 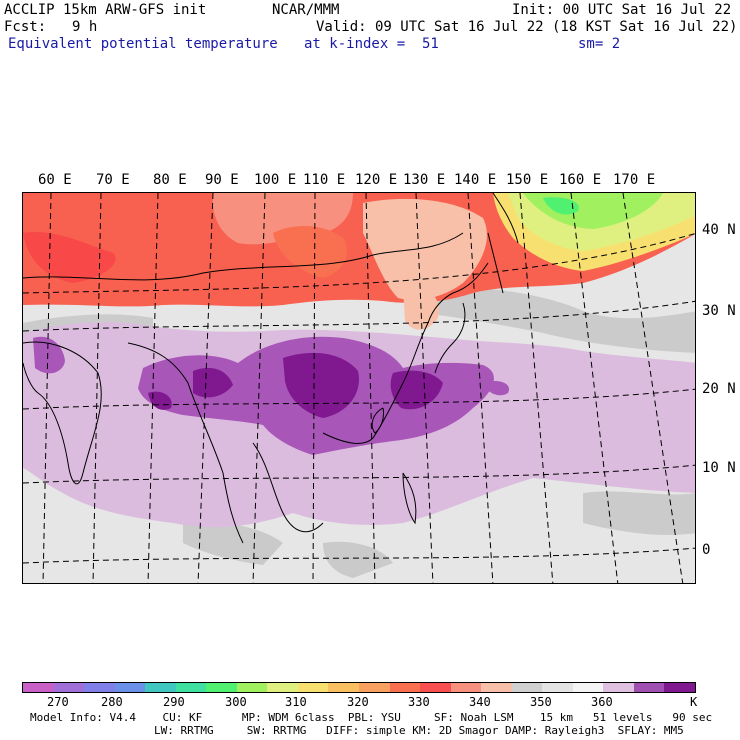 I want to click on colorbar-tick: 320, so click(x=358, y=702).